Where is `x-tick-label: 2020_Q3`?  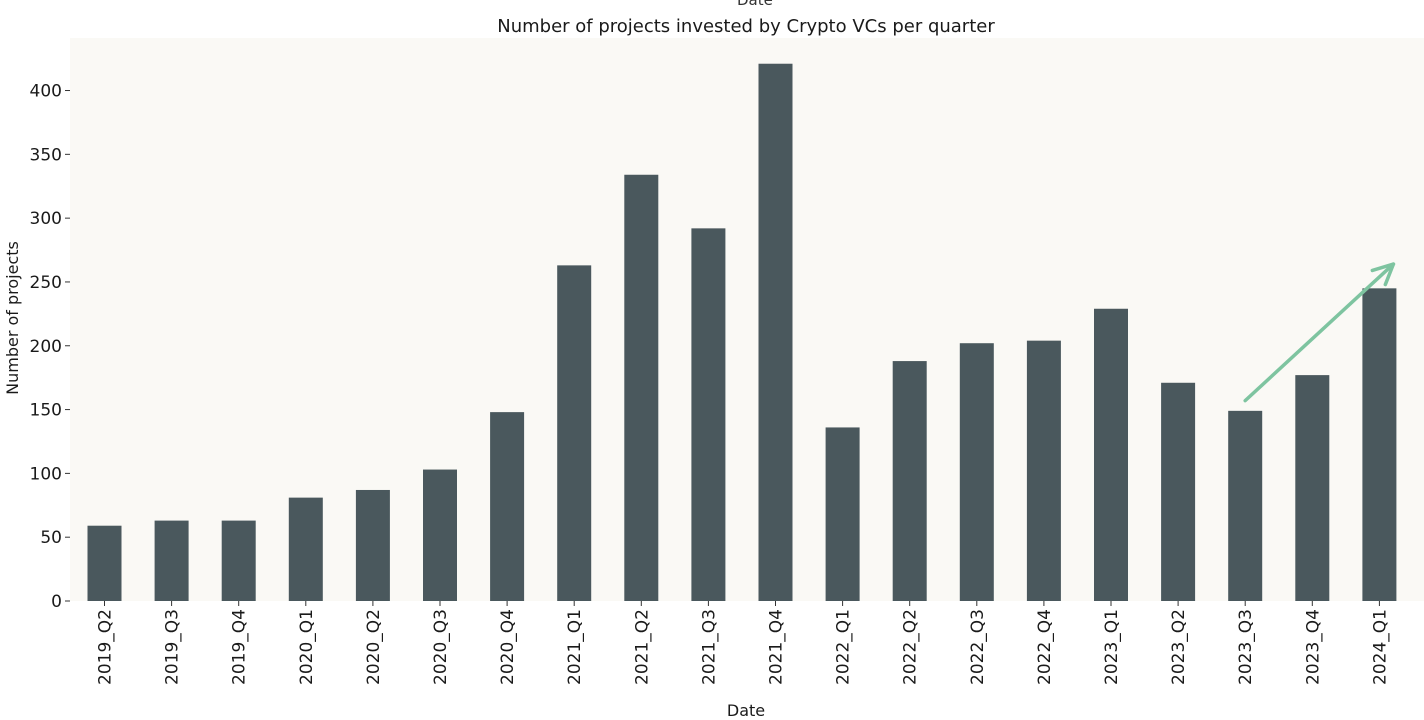 x-tick-label: 2020_Q3 is located at coordinates (441, 647).